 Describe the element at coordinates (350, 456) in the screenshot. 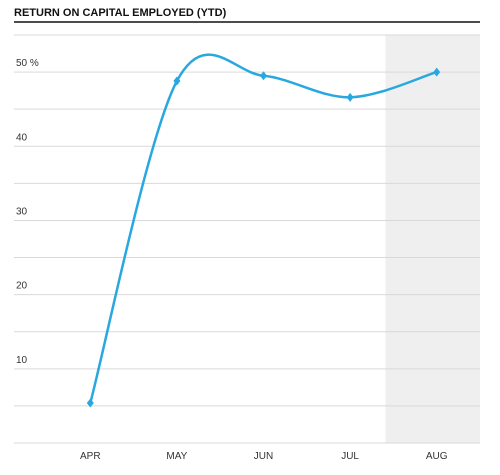

I see `x-tick-label: JUL` at that location.